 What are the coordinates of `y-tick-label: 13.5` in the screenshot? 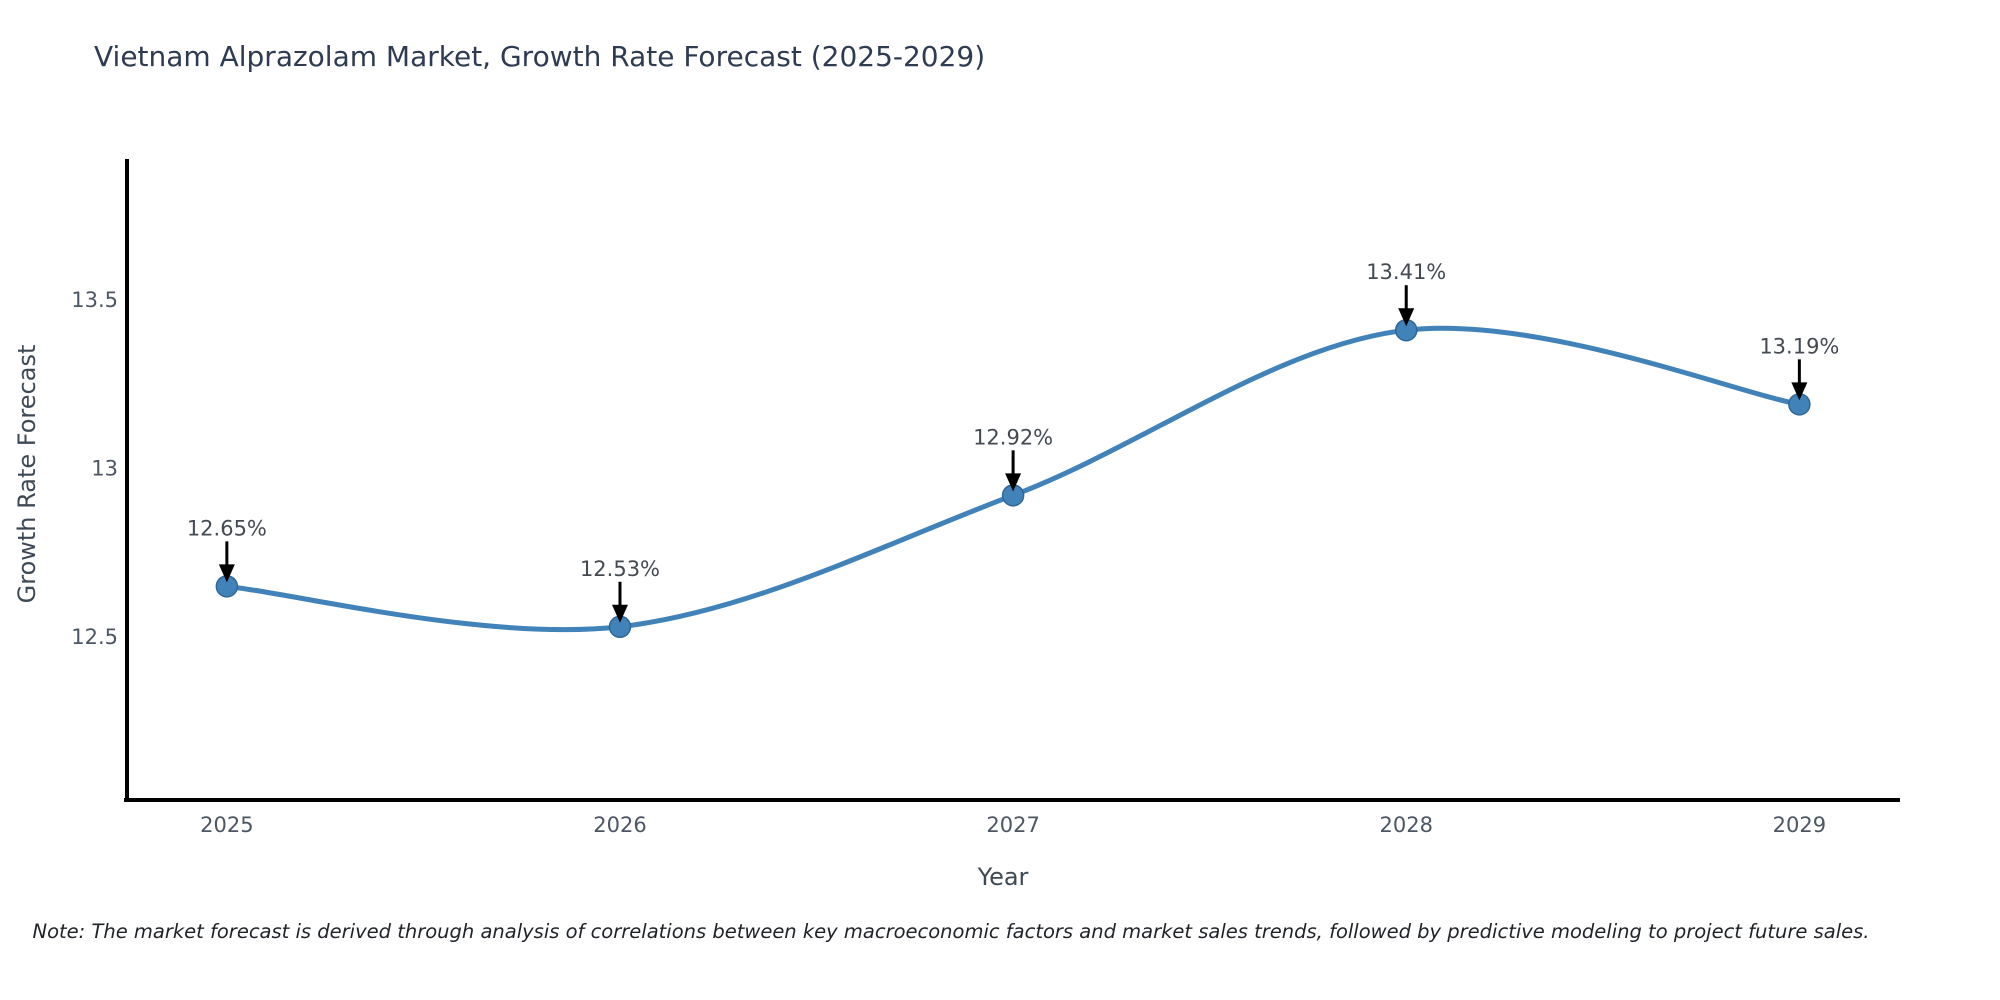 It's located at (94, 300).